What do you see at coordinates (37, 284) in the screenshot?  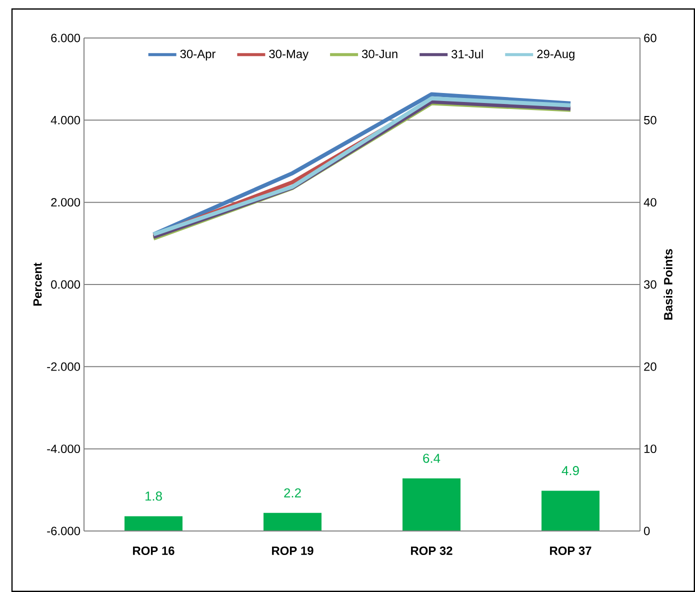 I see `y-axis-title: Percent` at bounding box center [37, 284].